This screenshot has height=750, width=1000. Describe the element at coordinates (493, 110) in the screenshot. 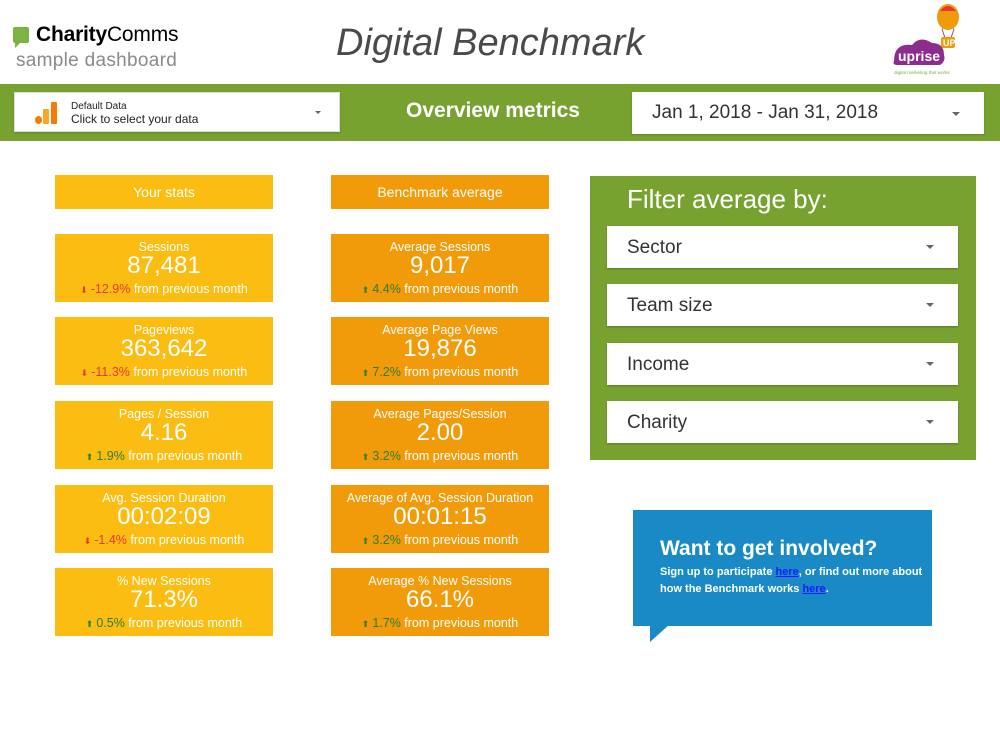

I see `section-title: Overview metrics` at that location.